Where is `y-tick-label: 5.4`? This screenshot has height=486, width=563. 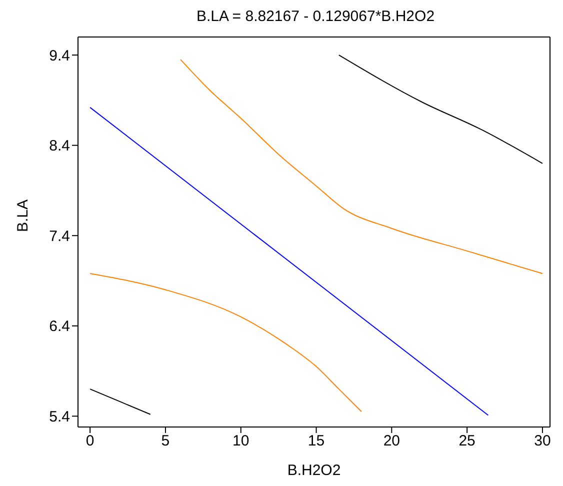 y-tick-label: 5.4 is located at coordinates (59, 417).